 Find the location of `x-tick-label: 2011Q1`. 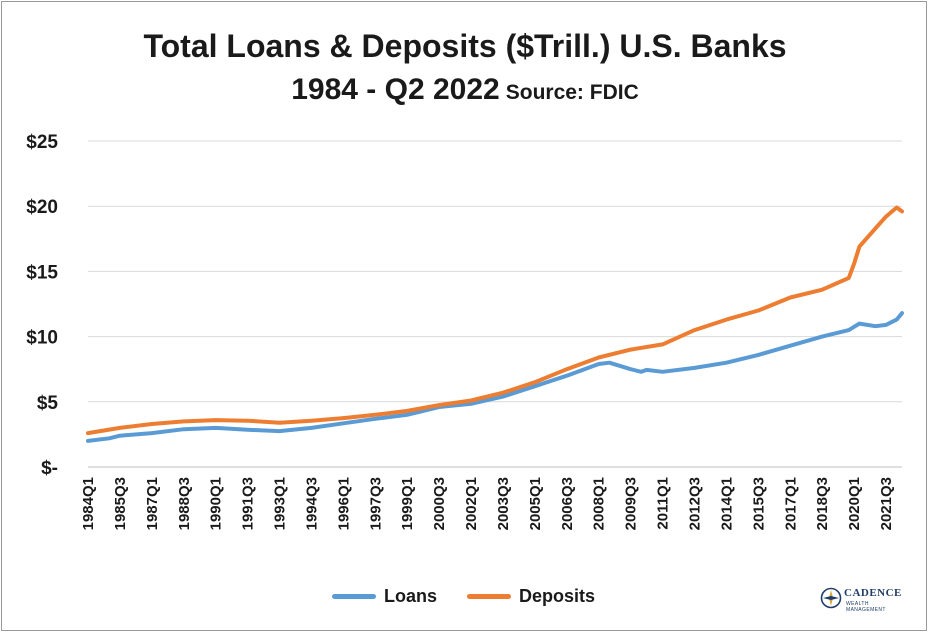

x-tick-label: 2011Q1 is located at coordinates (663, 503).